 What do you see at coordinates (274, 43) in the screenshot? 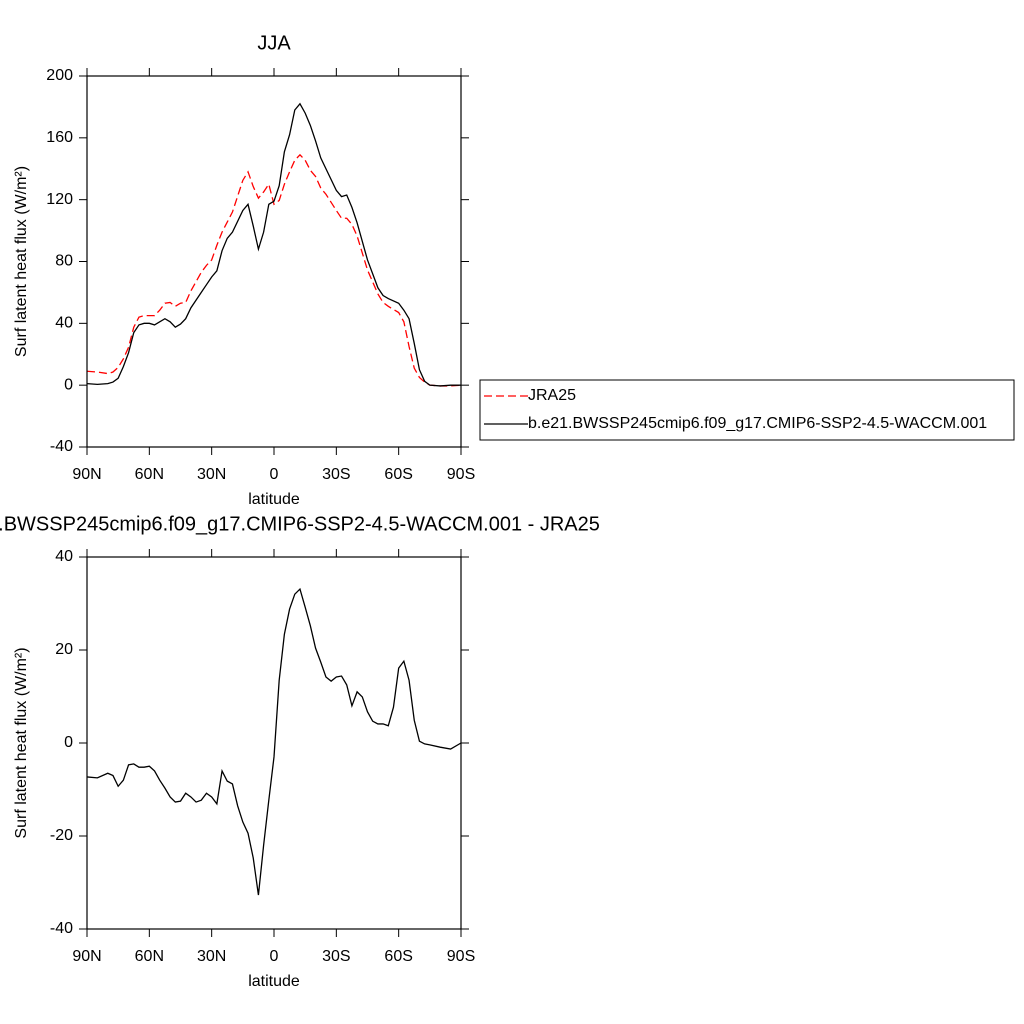
I see `chart-title: JJA` at bounding box center [274, 43].